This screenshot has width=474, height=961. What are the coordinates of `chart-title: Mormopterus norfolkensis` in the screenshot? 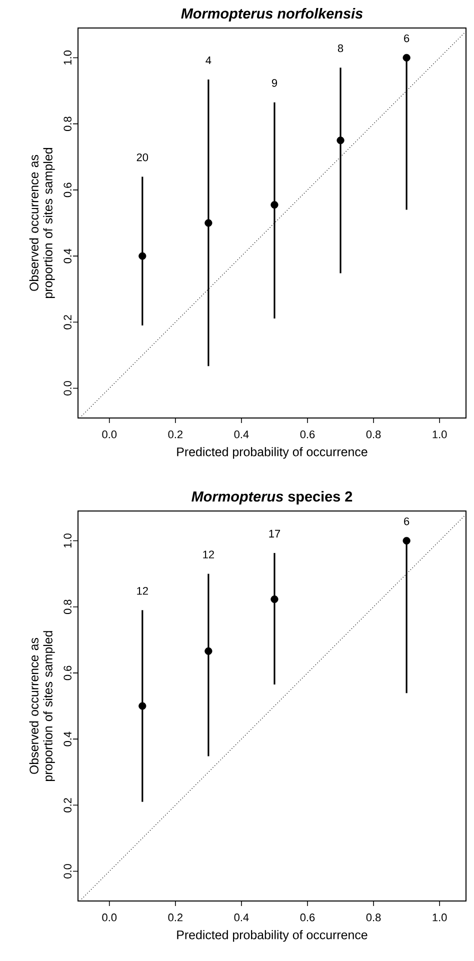 It's located at (272, 15).